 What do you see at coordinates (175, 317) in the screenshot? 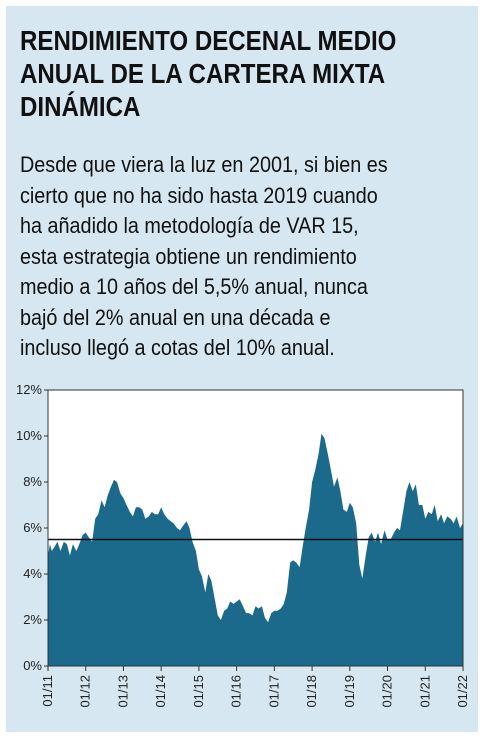
I see `description-line: bajó del 2% anual en una década e` at bounding box center [175, 317].